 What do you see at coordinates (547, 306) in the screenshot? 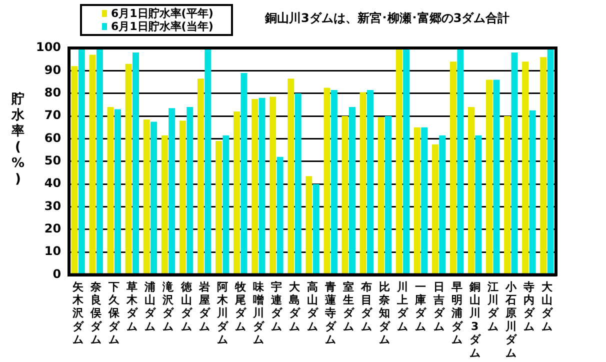
I see `x-tick-label: 大山ダム` at bounding box center [547, 306].